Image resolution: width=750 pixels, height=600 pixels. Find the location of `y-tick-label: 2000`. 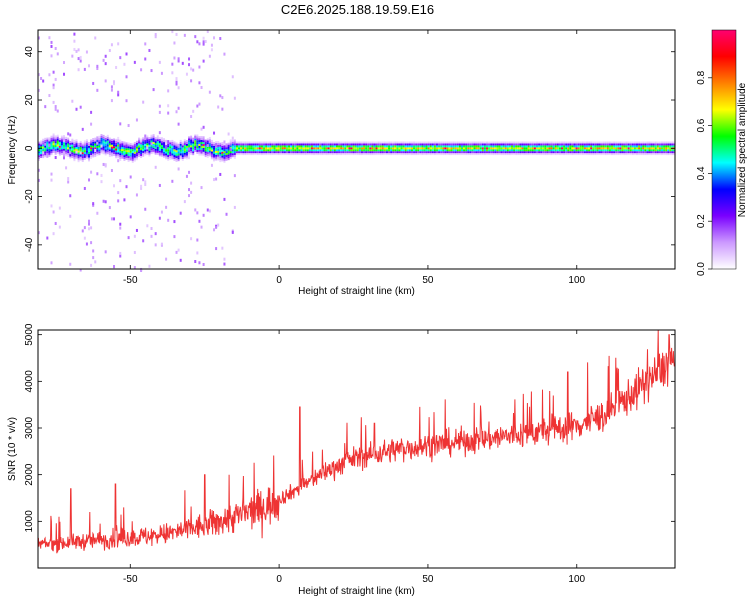

y-tick-label: 2000 is located at coordinates (29, 474).